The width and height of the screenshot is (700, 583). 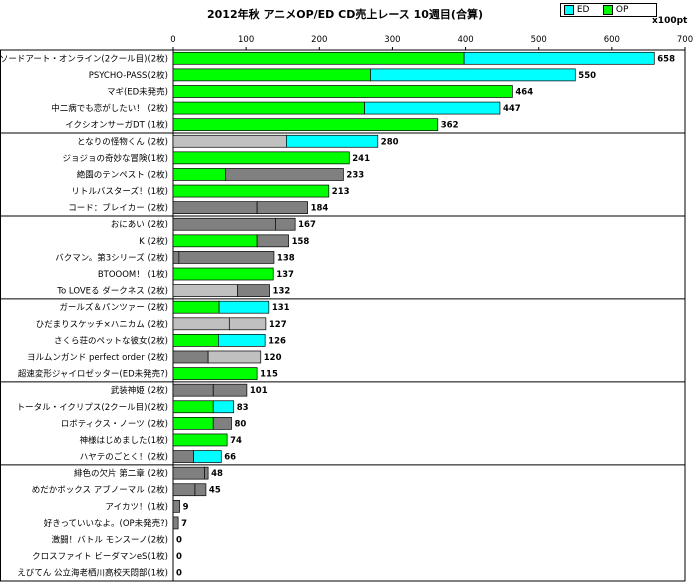 I want to click on x-tick-label: 500, so click(x=539, y=40).